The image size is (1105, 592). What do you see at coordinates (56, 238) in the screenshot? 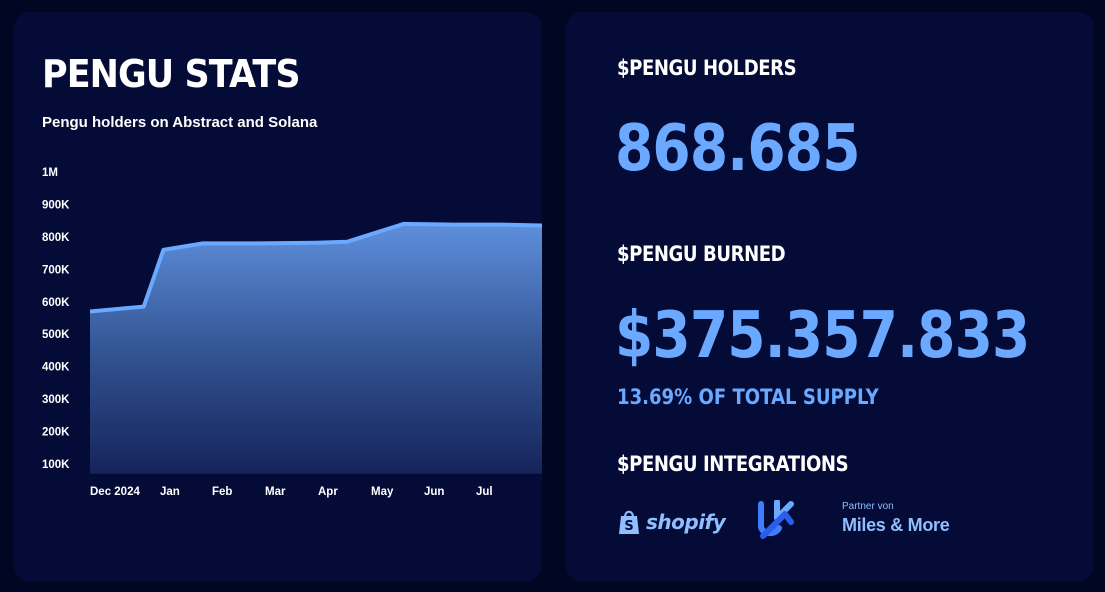
I see `y-tick-label: 800K` at bounding box center [56, 238].